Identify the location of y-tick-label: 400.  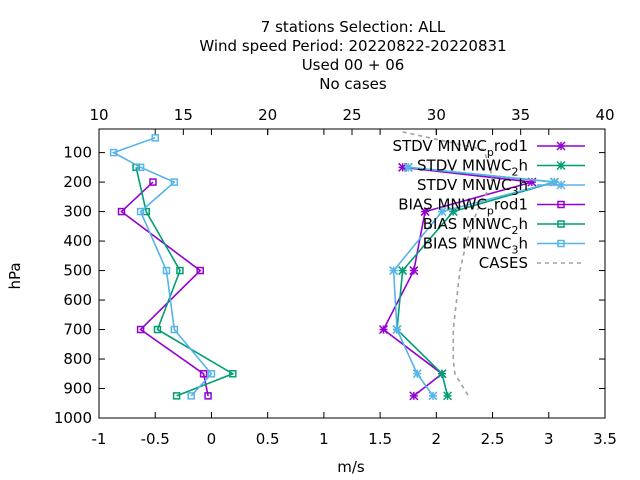
(77, 241).